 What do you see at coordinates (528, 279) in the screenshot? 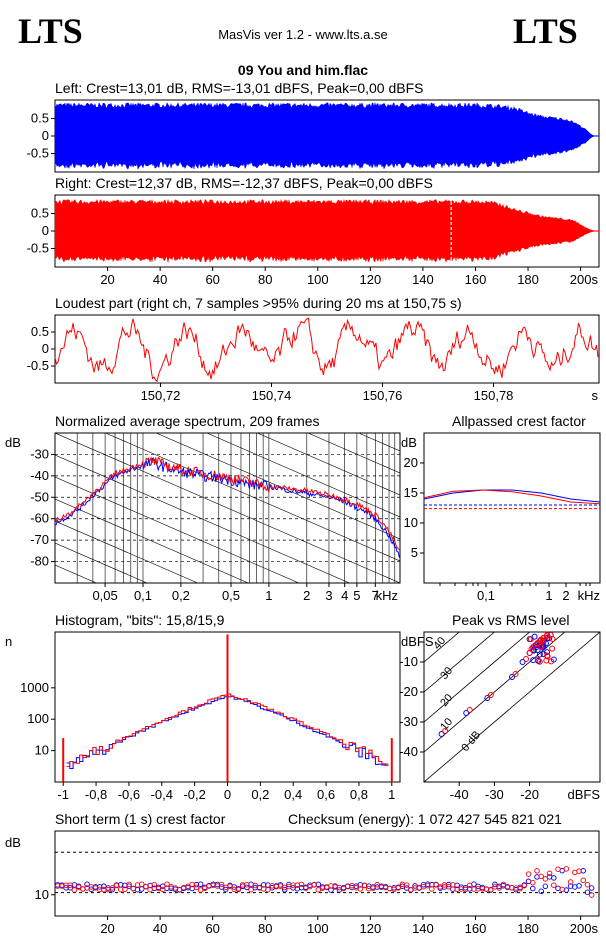
I see `time-axis-label: 180` at bounding box center [528, 279].